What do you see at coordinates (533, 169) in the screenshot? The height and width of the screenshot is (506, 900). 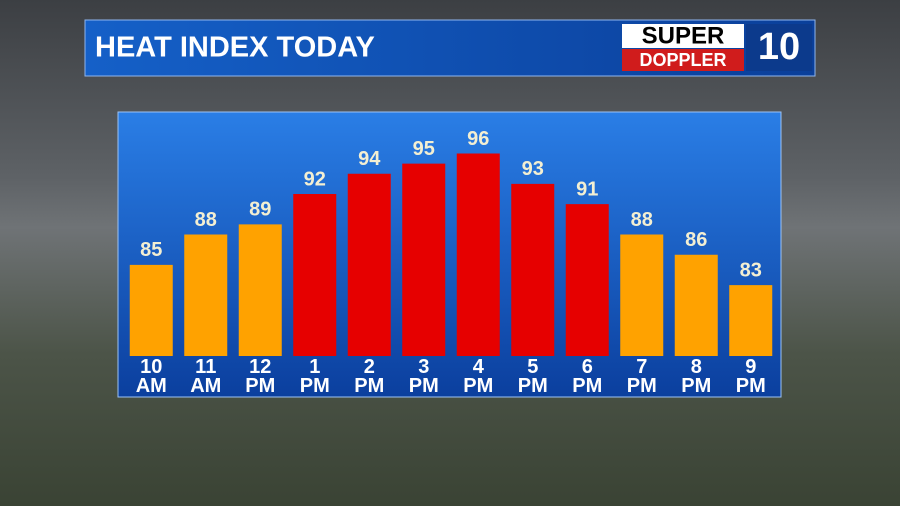 I see `value-label: 93` at bounding box center [533, 169].